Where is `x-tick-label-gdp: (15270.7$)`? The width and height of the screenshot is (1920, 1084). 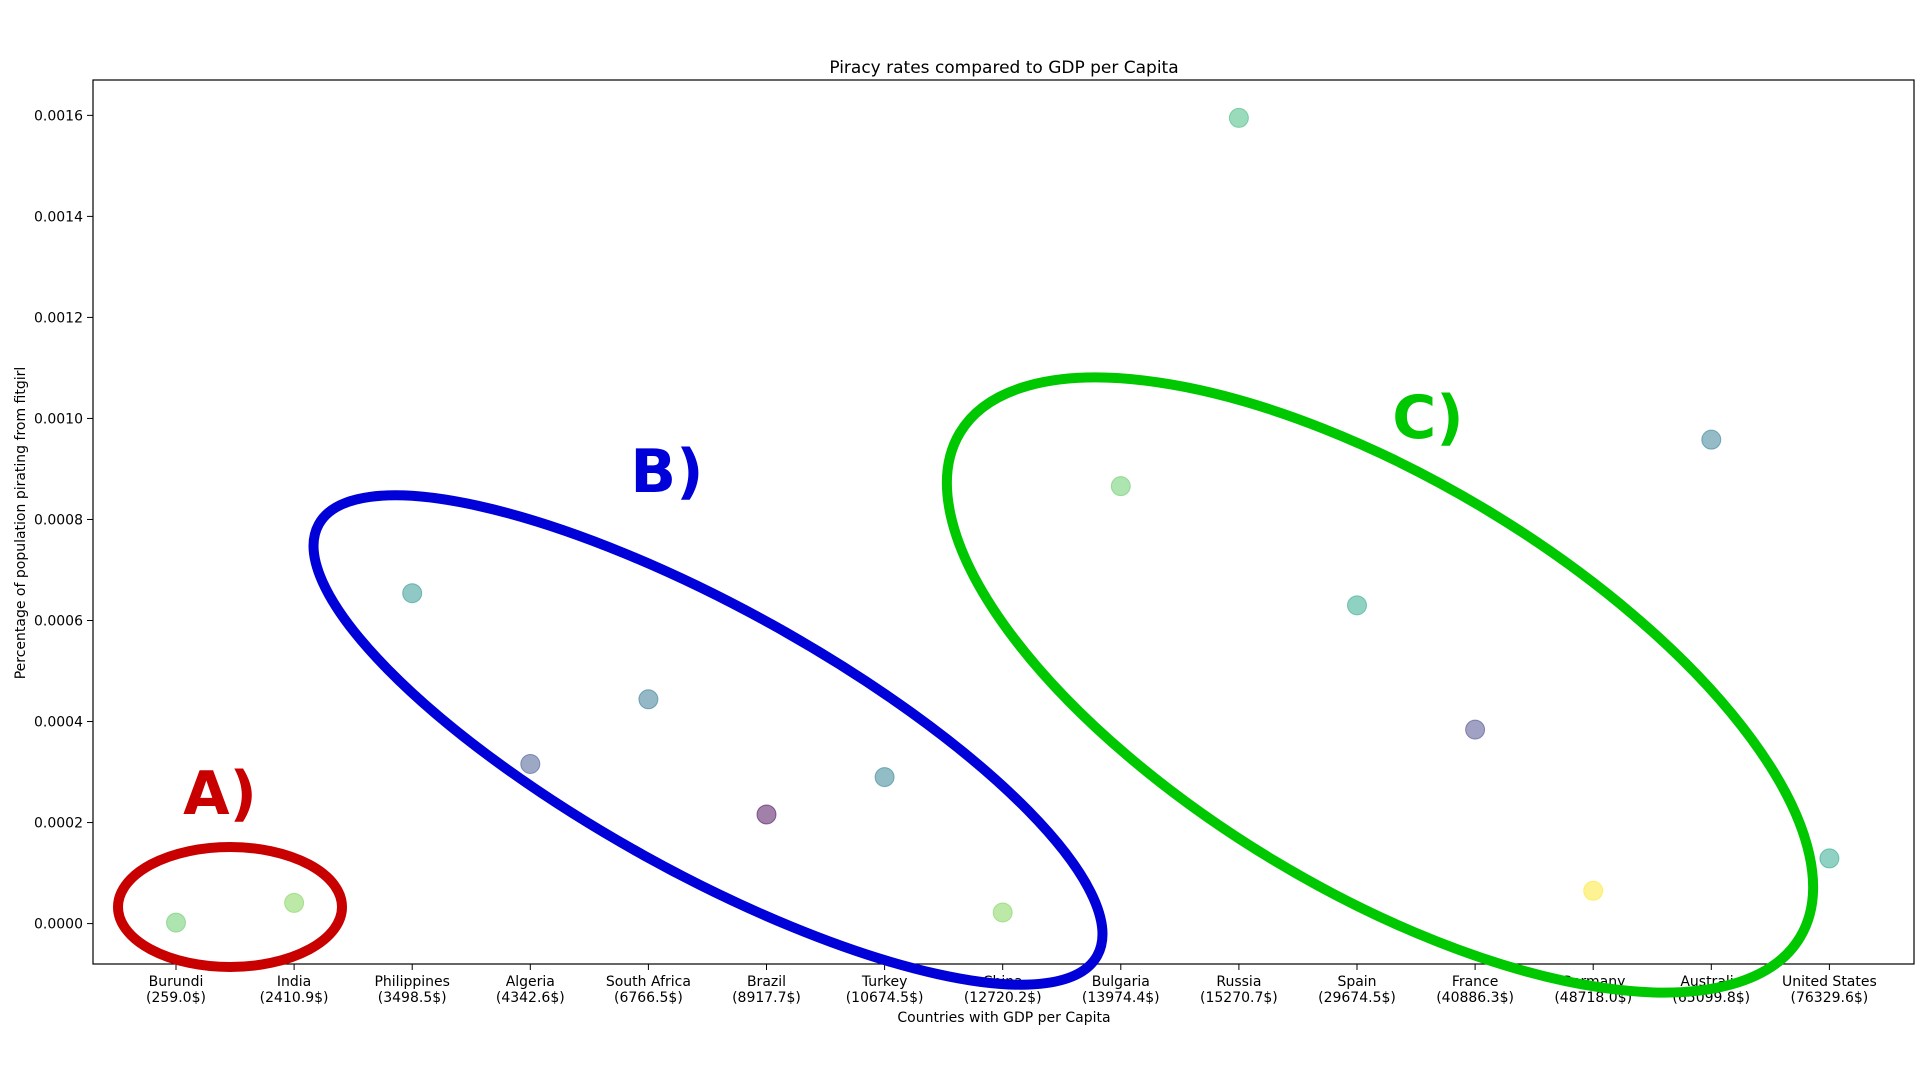 x-tick-label-gdp: (15270.7$) is located at coordinates (1239, 998).